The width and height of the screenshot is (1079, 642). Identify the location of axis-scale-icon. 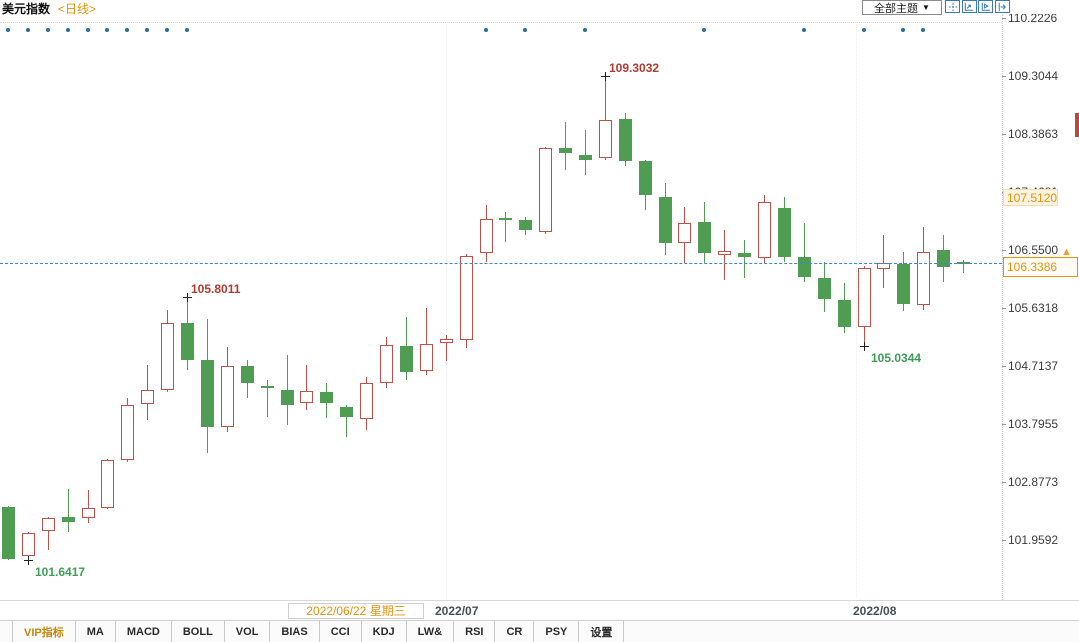
(969, 6).